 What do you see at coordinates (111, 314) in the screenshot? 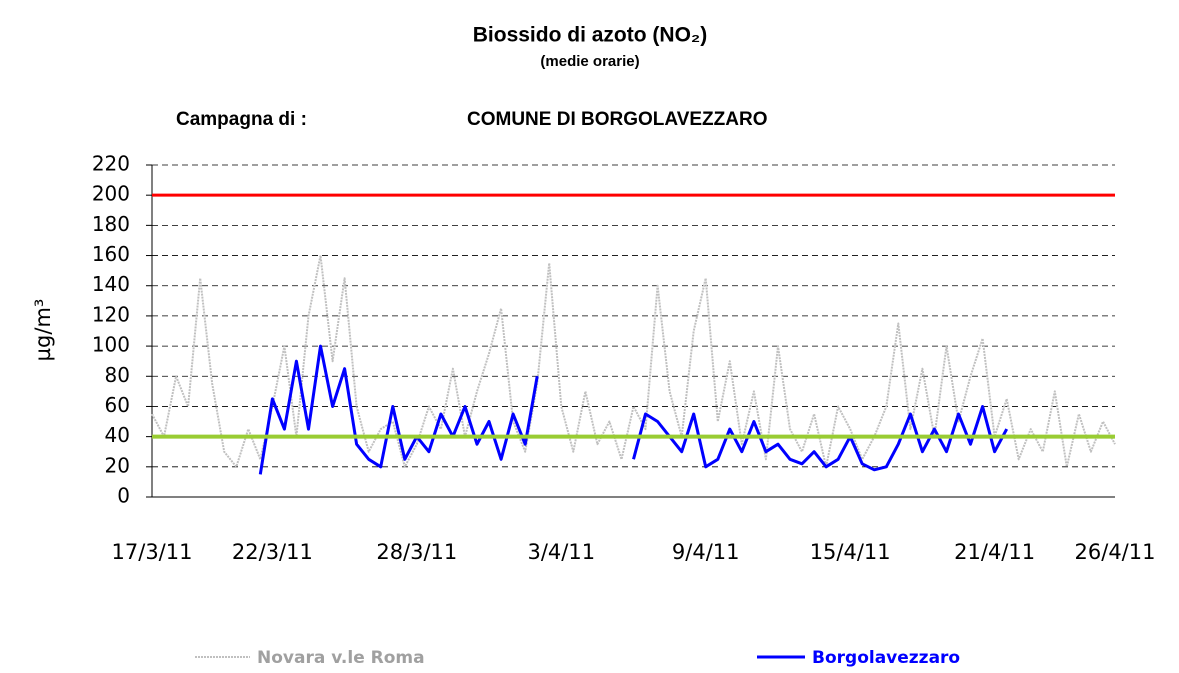
I see `y-tick-label: 120` at bounding box center [111, 314].